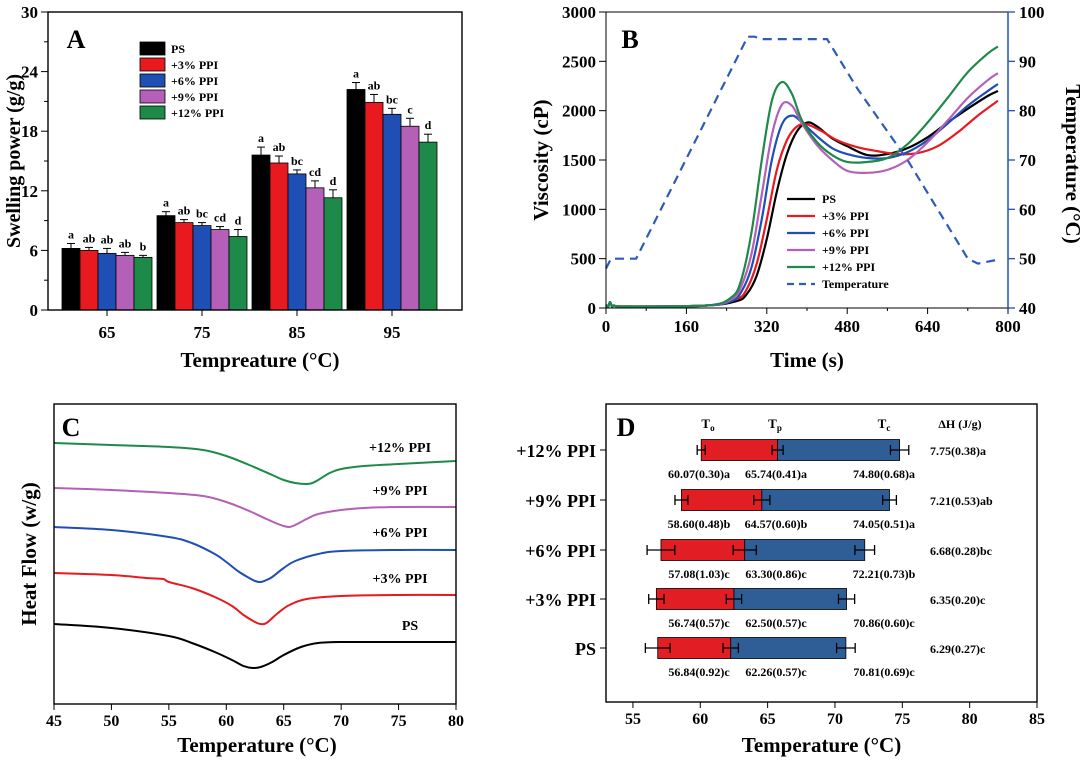  I want to click on bar--6-ppi-85, so click(297, 242).